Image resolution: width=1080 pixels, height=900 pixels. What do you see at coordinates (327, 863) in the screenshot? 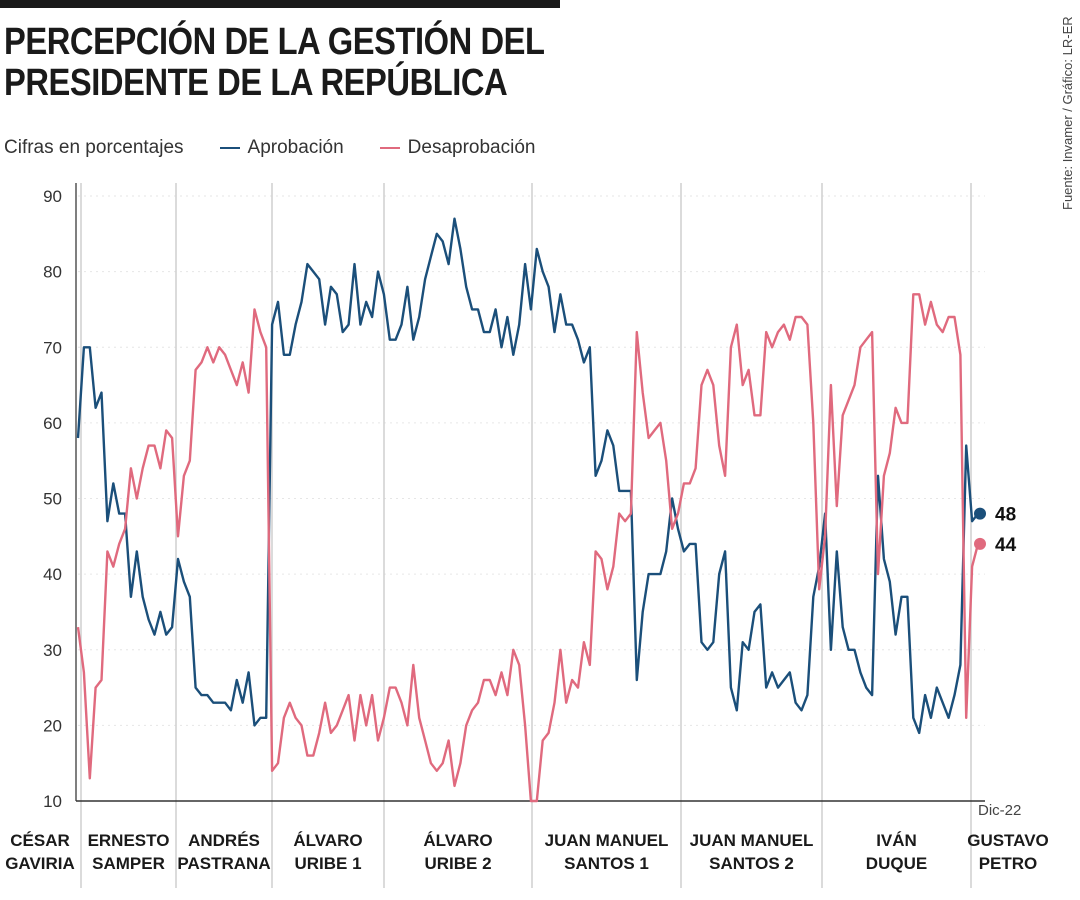
I see `period-label-line2: URIBE 1` at bounding box center [327, 863].